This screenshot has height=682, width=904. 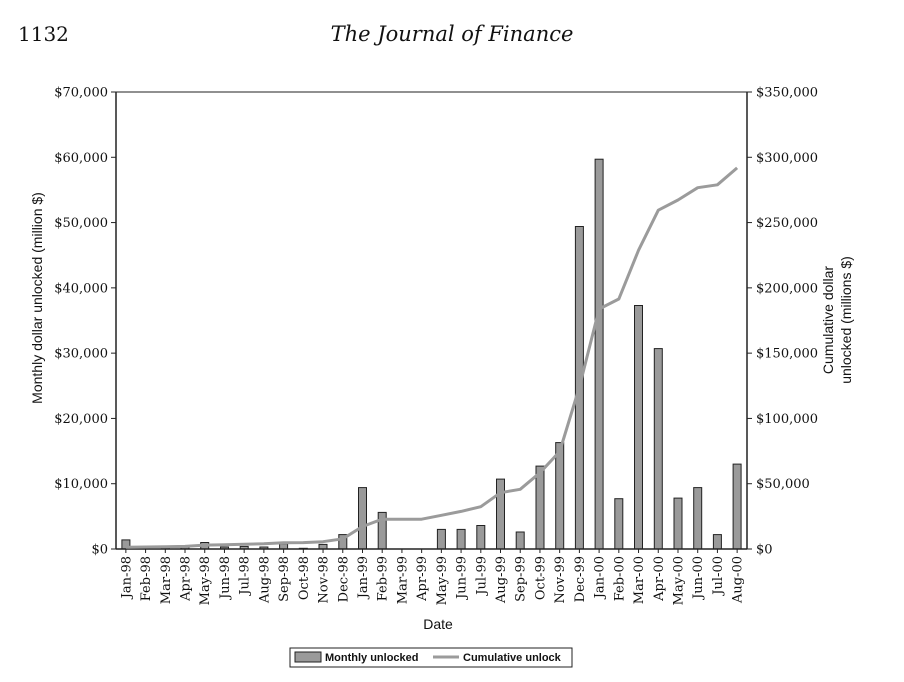 What do you see at coordinates (422, 579) in the screenshot?
I see `x-tick-label: Apr-99` at bounding box center [422, 579].